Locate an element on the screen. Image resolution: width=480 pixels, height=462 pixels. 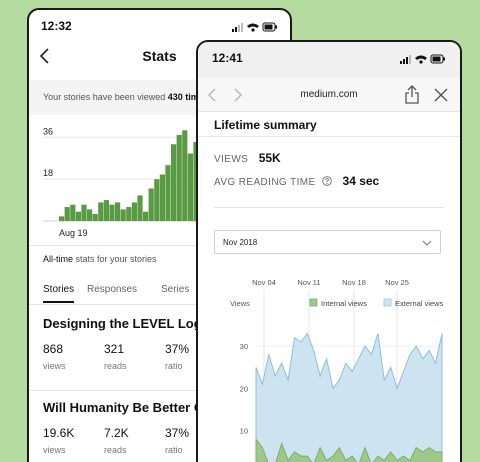
views-metric: VIEWS 55K is located at coordinates (247, 158).